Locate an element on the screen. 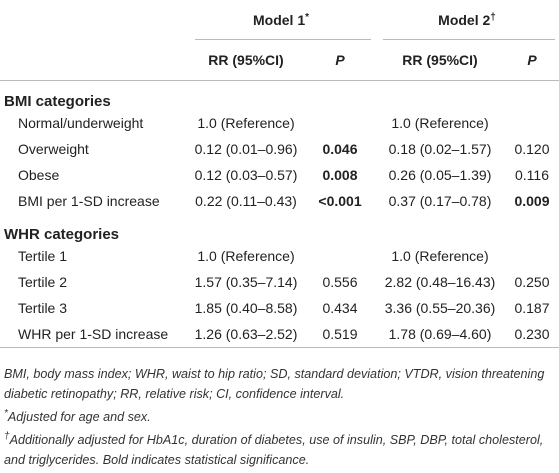 Image resolution: width=559 pixels, height=473 pixels. group-header: Model 1* is located at coordinates (281, 20).